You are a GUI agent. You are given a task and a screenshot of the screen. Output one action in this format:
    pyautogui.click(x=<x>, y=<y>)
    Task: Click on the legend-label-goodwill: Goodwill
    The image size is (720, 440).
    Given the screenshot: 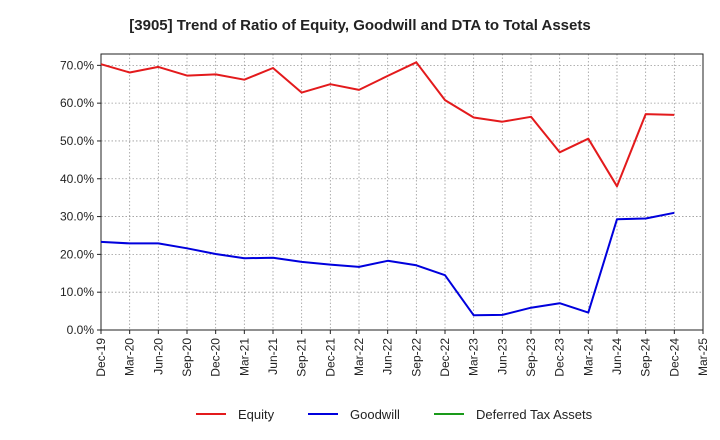 What is the action you would take?
    pyautogui.click(x=375, y=414)
    